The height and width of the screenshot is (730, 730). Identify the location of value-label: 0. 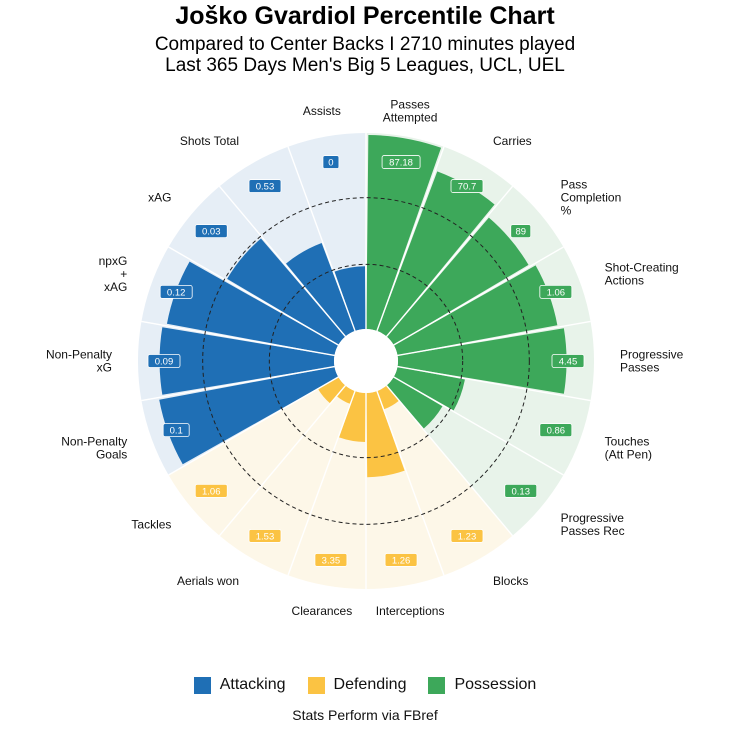
(330, 163).